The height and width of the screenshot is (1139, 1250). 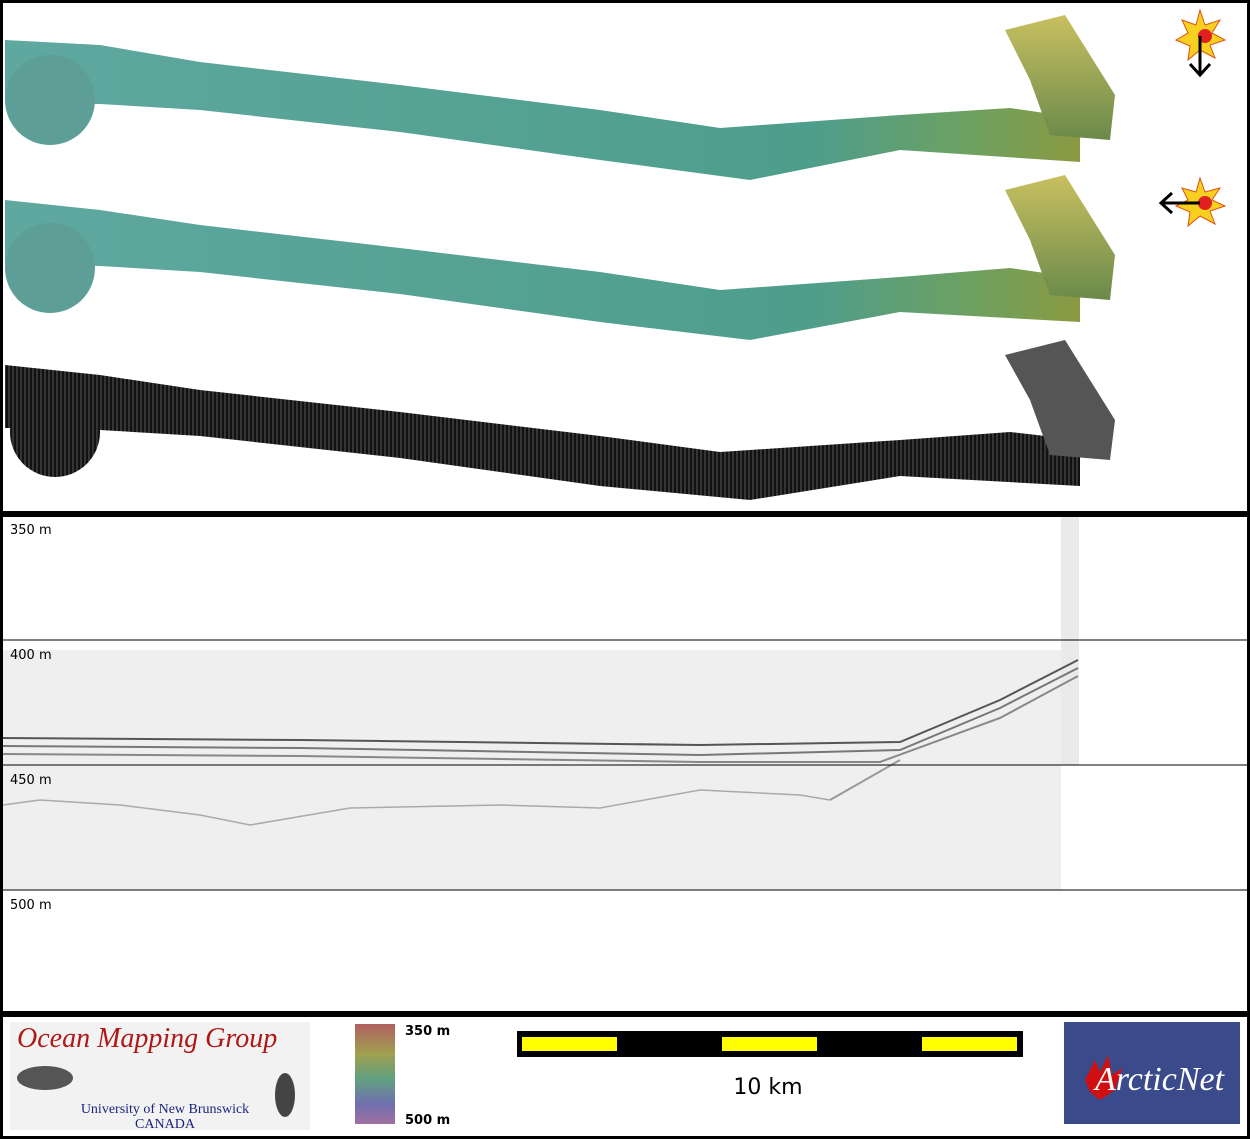 I want to click on partner-name: ArcticNet, so click(x=1159, y=1079).